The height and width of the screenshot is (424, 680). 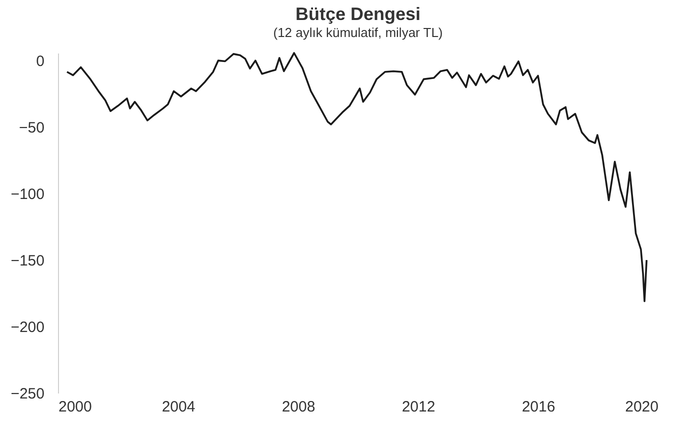 I want to click on chart-subtitle: (12 aylık kümulatif, milyar TL), so click(x=358, y=32).